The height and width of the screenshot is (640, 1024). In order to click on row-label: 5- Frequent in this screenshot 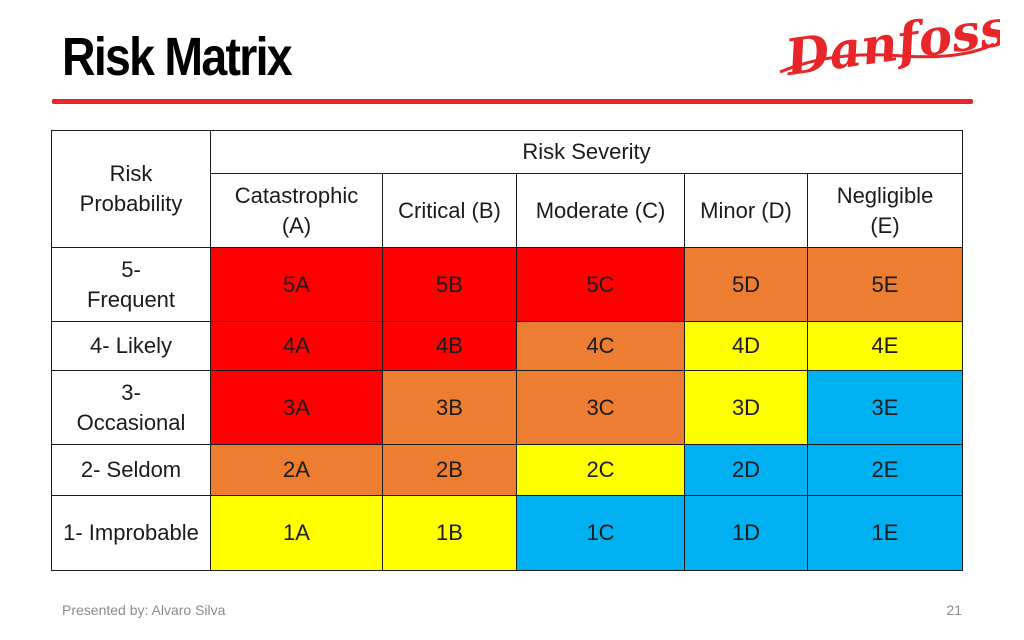, I will do `click(131, 284)`.